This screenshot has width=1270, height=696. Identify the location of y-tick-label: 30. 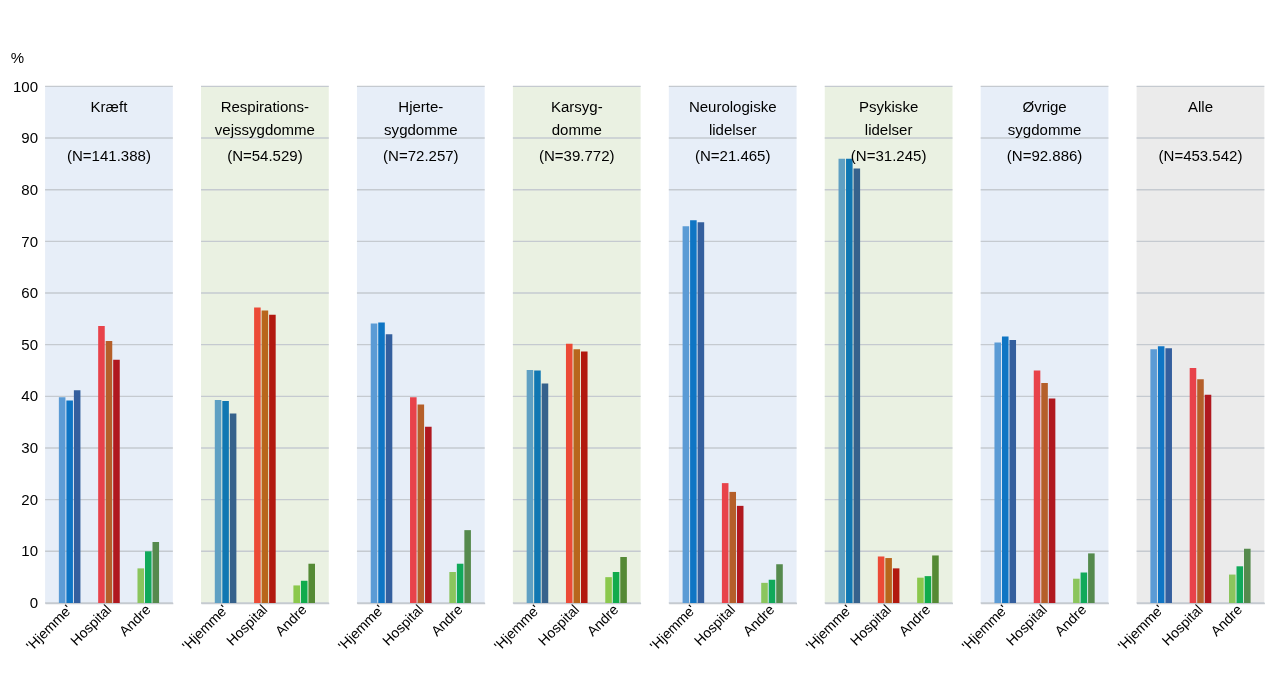
(30, 448).